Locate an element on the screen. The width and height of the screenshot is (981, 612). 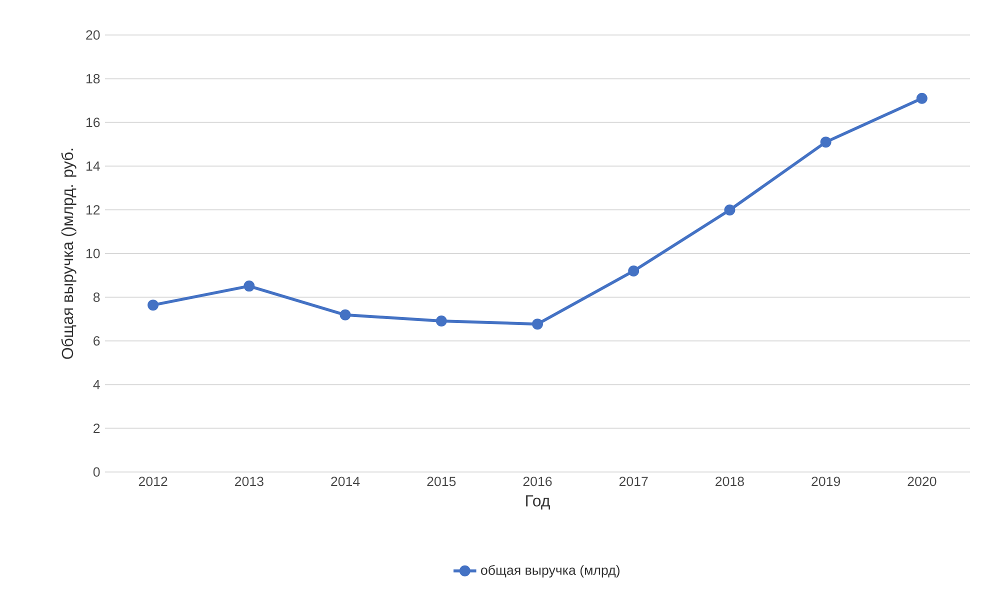
x-tick-label: 2016 is located at coordinates (537, 481).